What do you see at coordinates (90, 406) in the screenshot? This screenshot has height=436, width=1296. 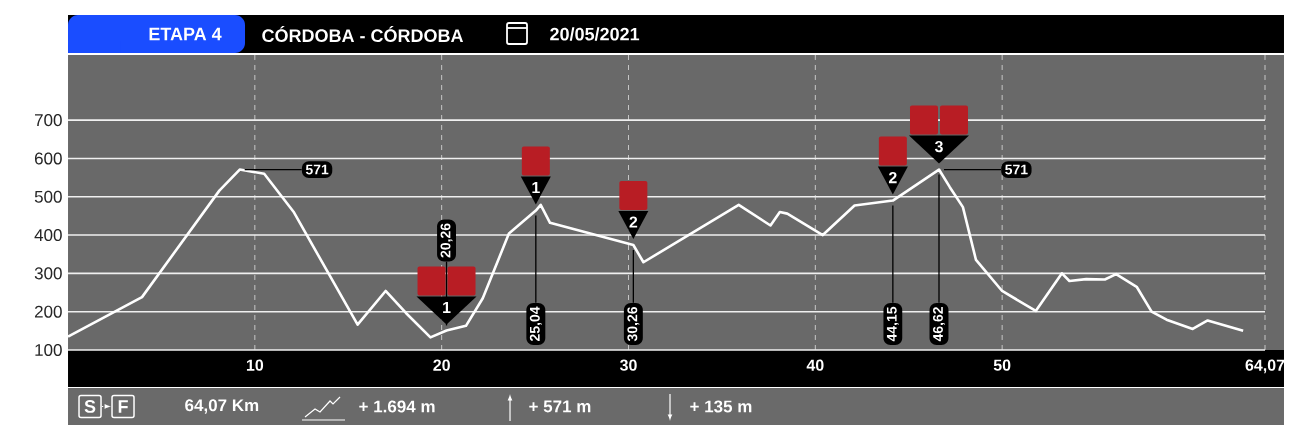 I see `text: S` at bounding box center [90, 406].